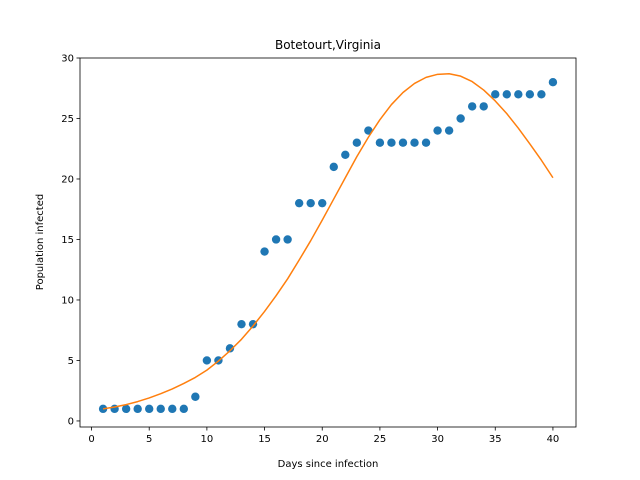  Describe the element at coordinates (71, 361) in the screenshot. I see `y-tick-label: 5` at that location.